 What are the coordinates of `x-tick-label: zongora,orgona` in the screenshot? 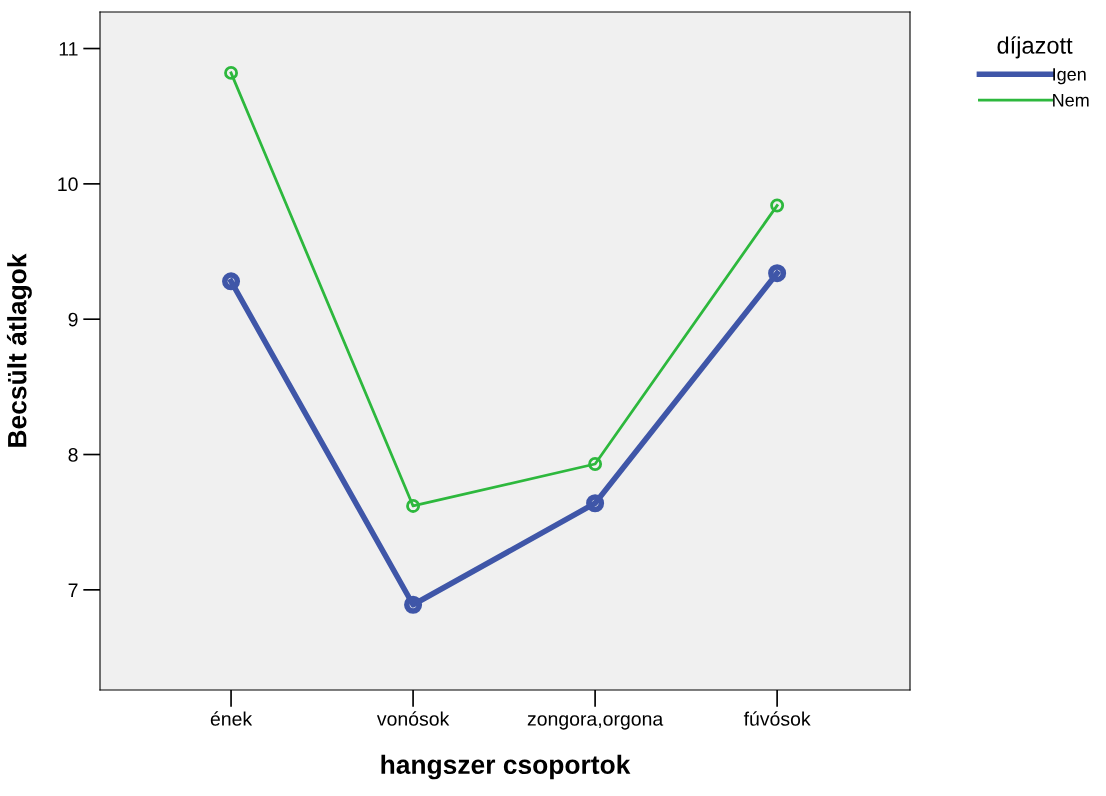 It's located at (595, 722).